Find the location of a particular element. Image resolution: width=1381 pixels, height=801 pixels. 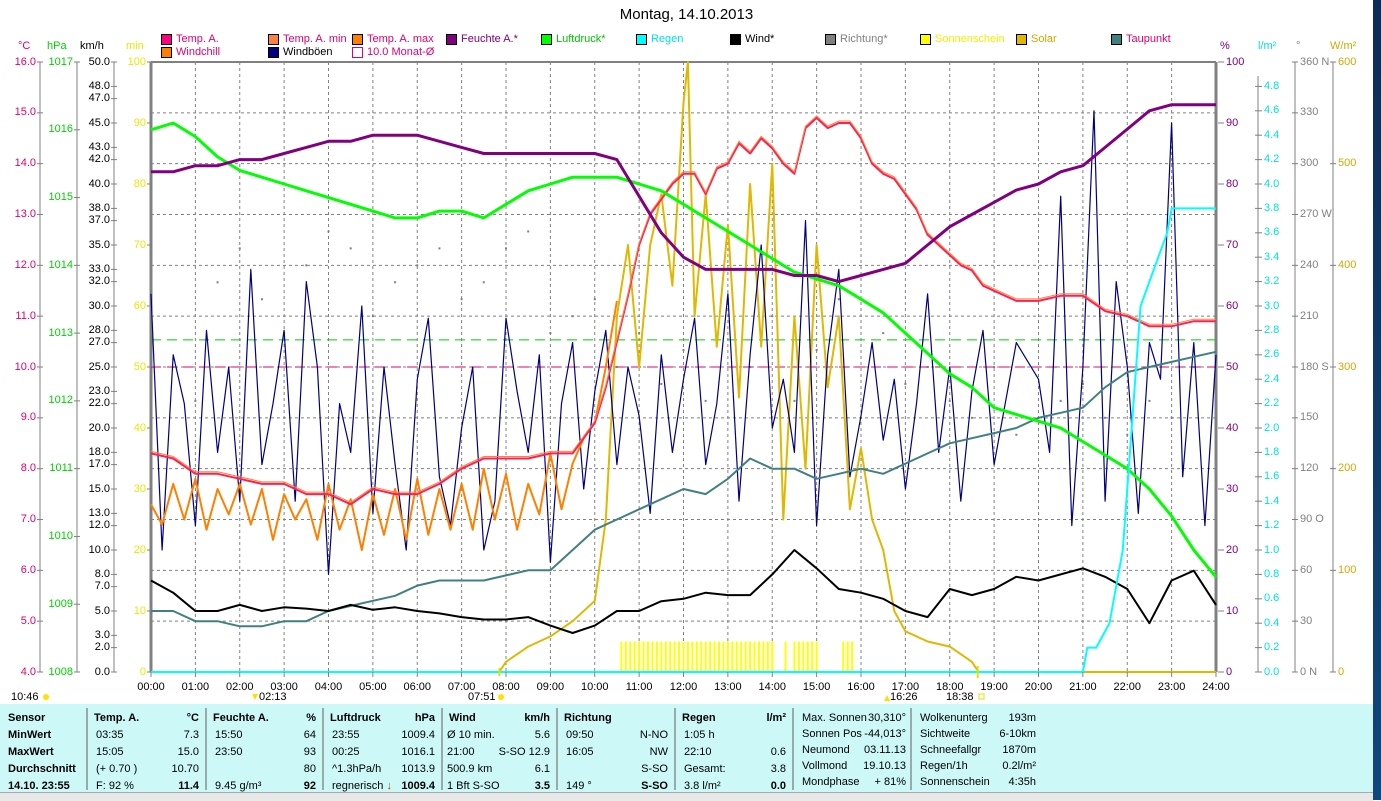

axis-tick-wind: 13.0 is located at coordinates (99, 512).